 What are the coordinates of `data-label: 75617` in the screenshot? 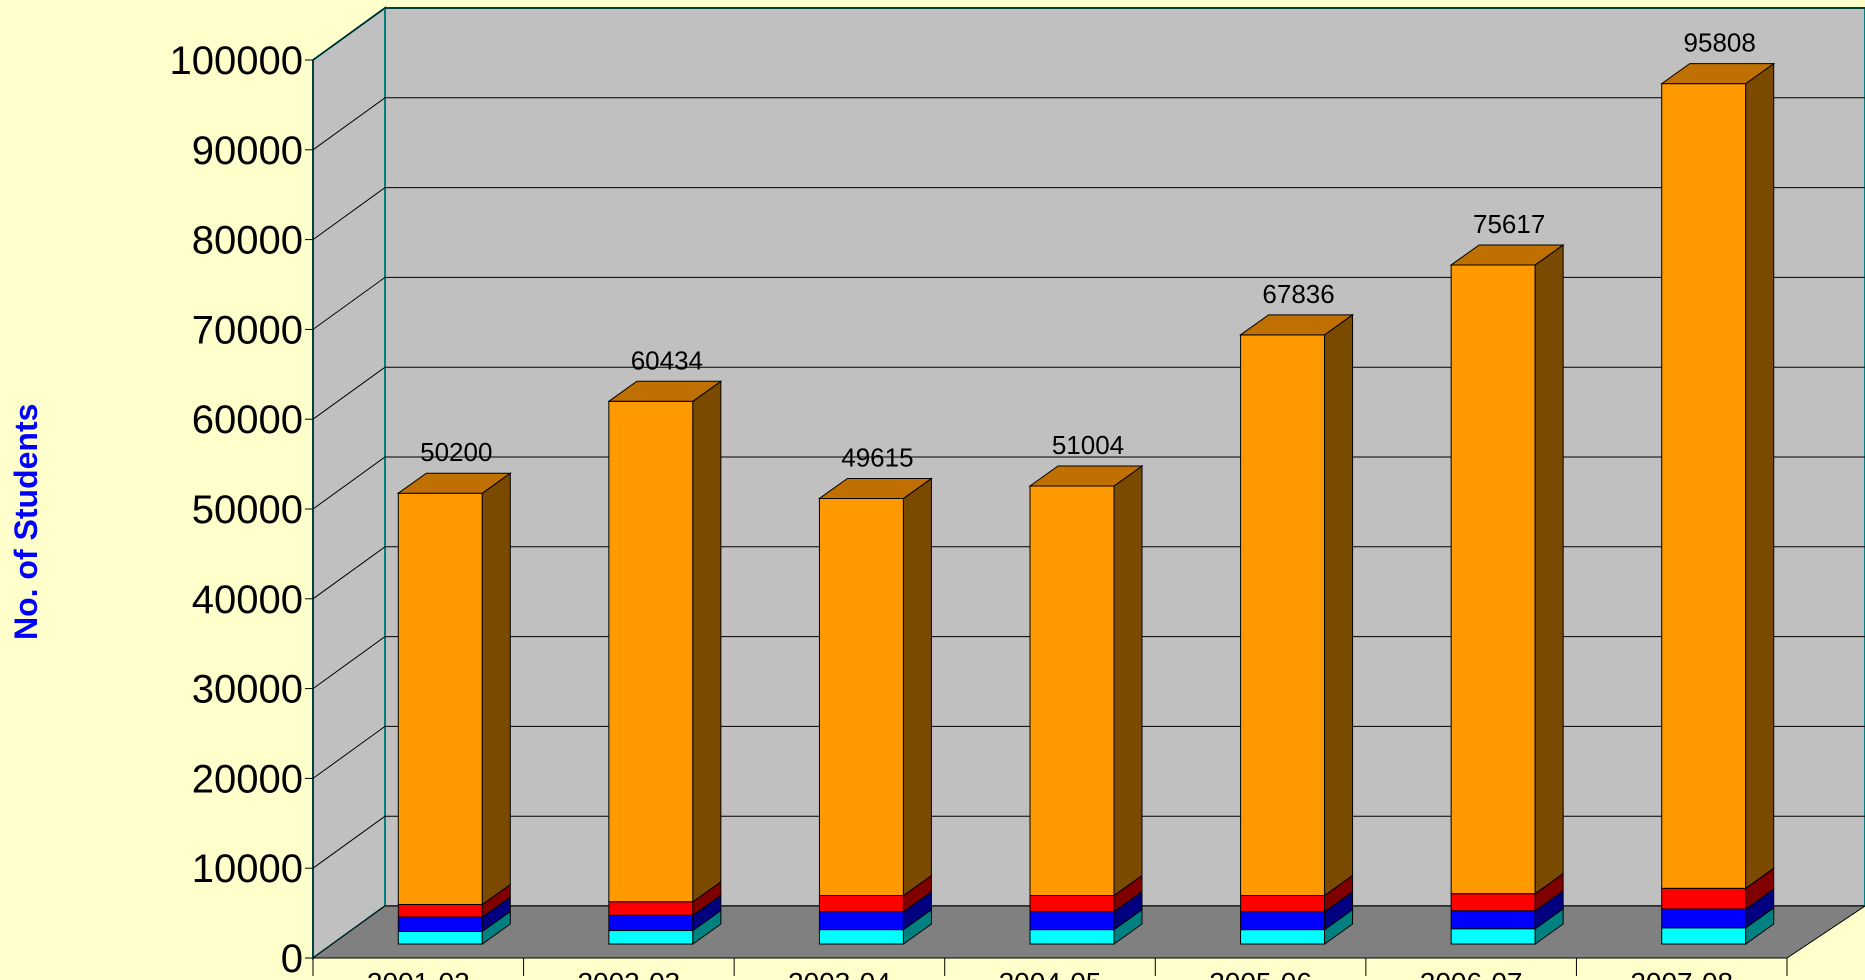 It's located at (1509, 224).